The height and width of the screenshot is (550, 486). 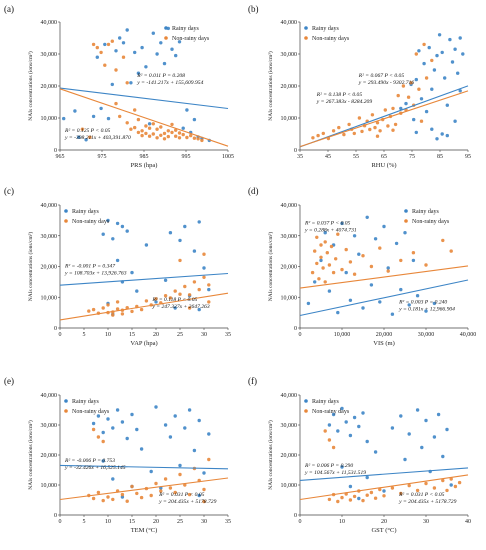 I want to click on x-axis-label: RHU (%), so click(x=383, y=165).